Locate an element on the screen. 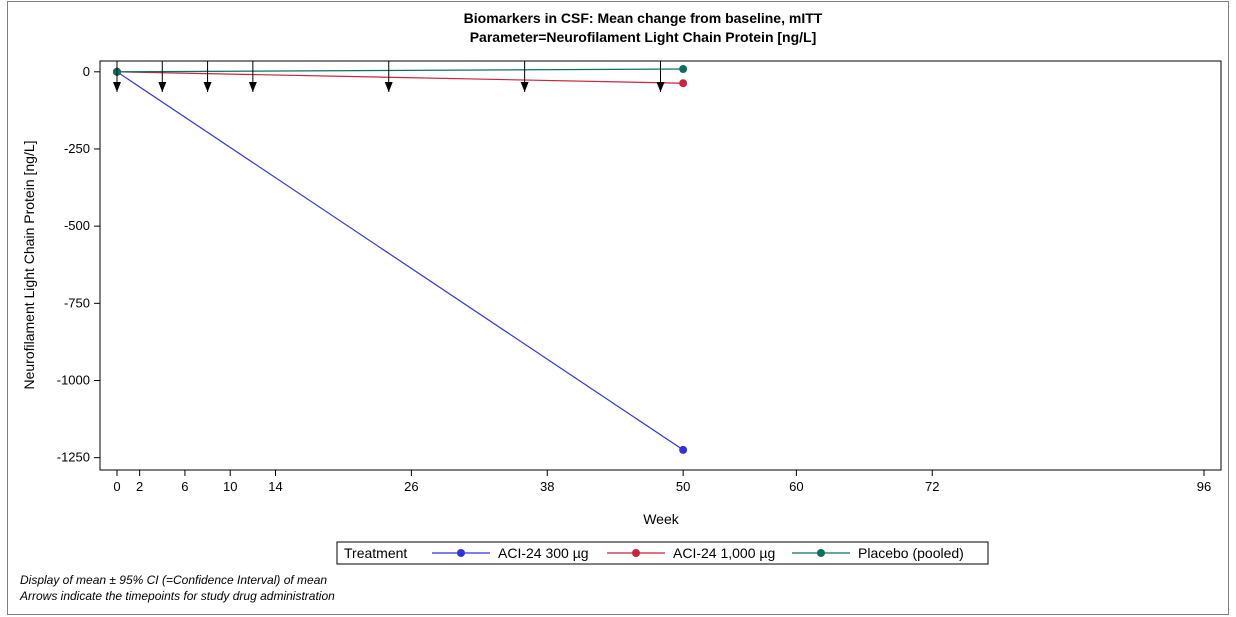  x-tick-label: 6 is located at coordinates (184, 486).